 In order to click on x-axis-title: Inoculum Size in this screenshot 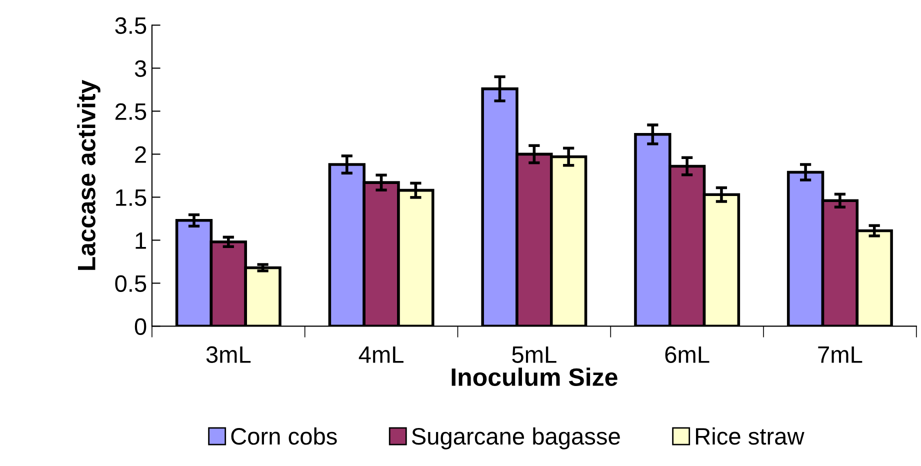, I will do `click(535, 377)`.